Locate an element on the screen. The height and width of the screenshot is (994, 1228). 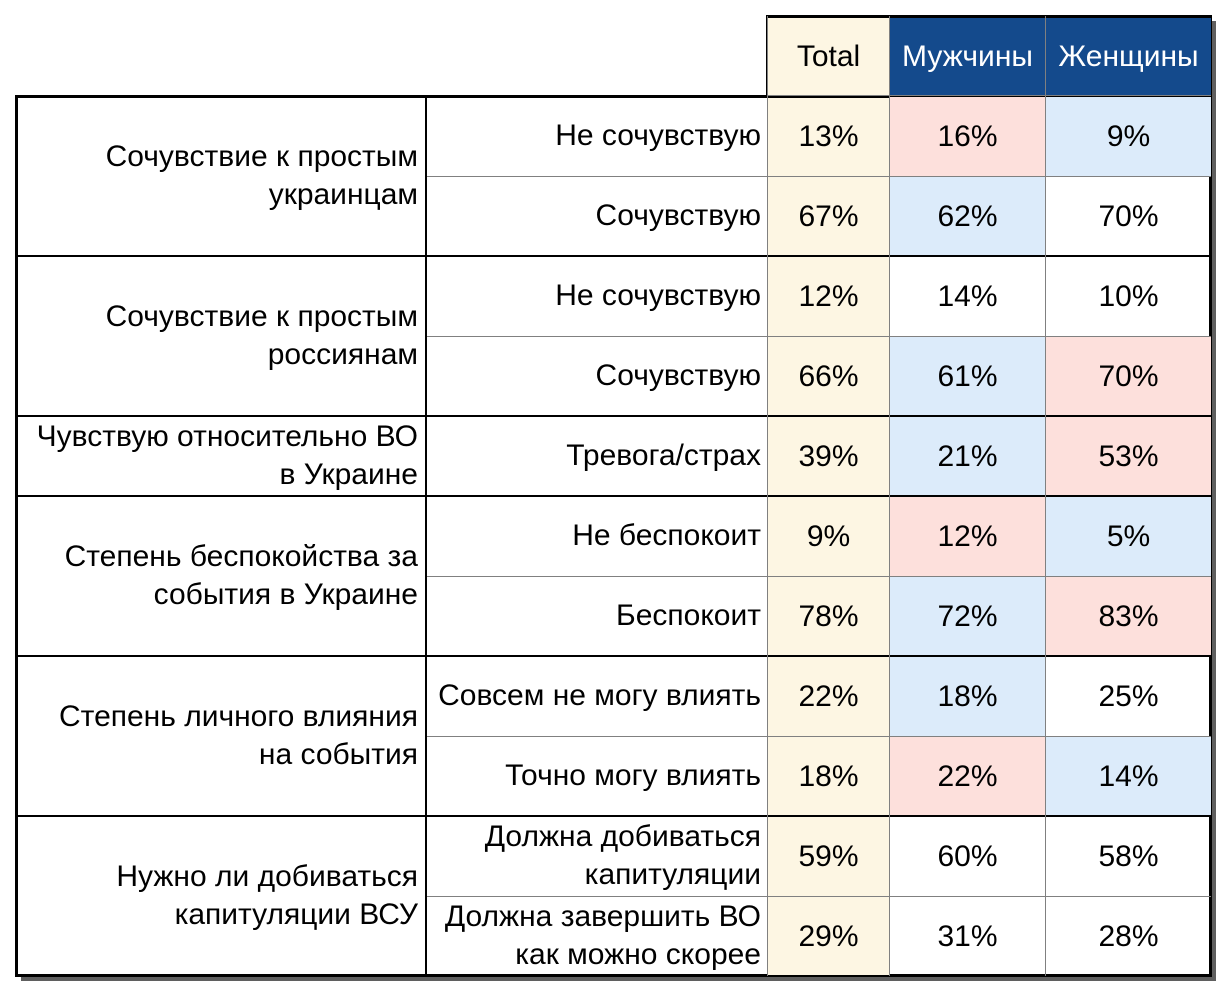
answer-label: Должна добиваться капитуляции is located at coordinates (622, 855).